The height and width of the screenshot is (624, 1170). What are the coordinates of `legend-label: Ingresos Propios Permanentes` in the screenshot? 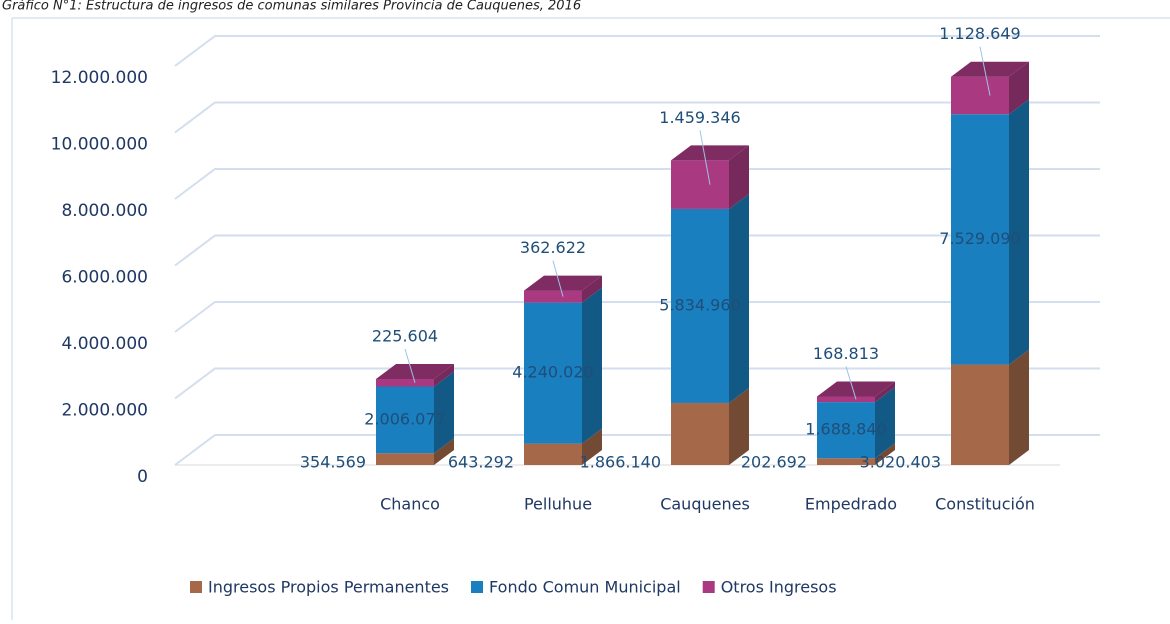 It's located at (328, 587).